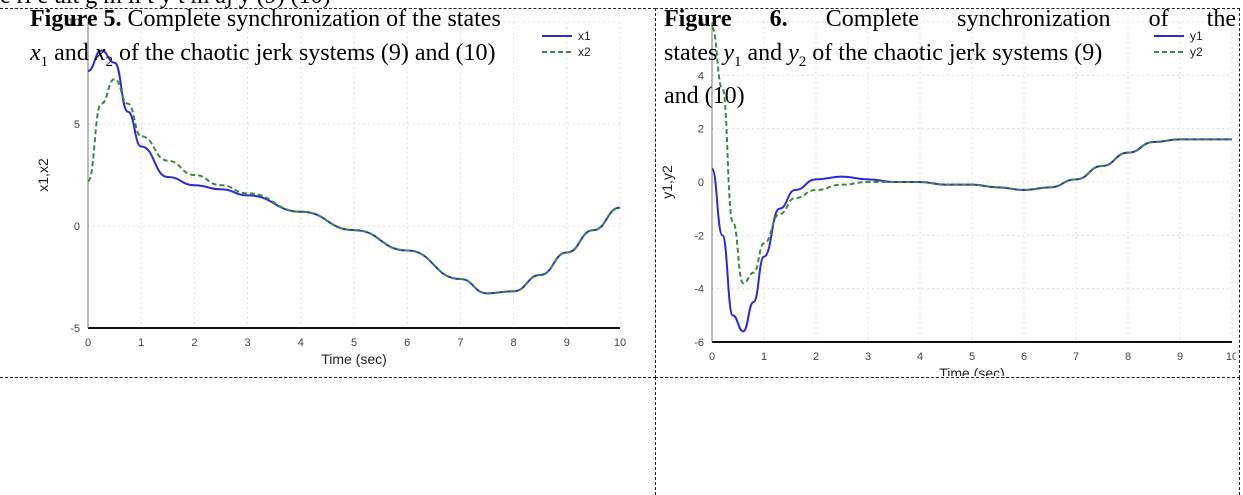 Image resolution: width=1243 pixels, height=495 pixels. What do you see at coordinates (699, 343) in the screenshot?
I see `y-tick-label: -6` at bounding box center [699, 343].